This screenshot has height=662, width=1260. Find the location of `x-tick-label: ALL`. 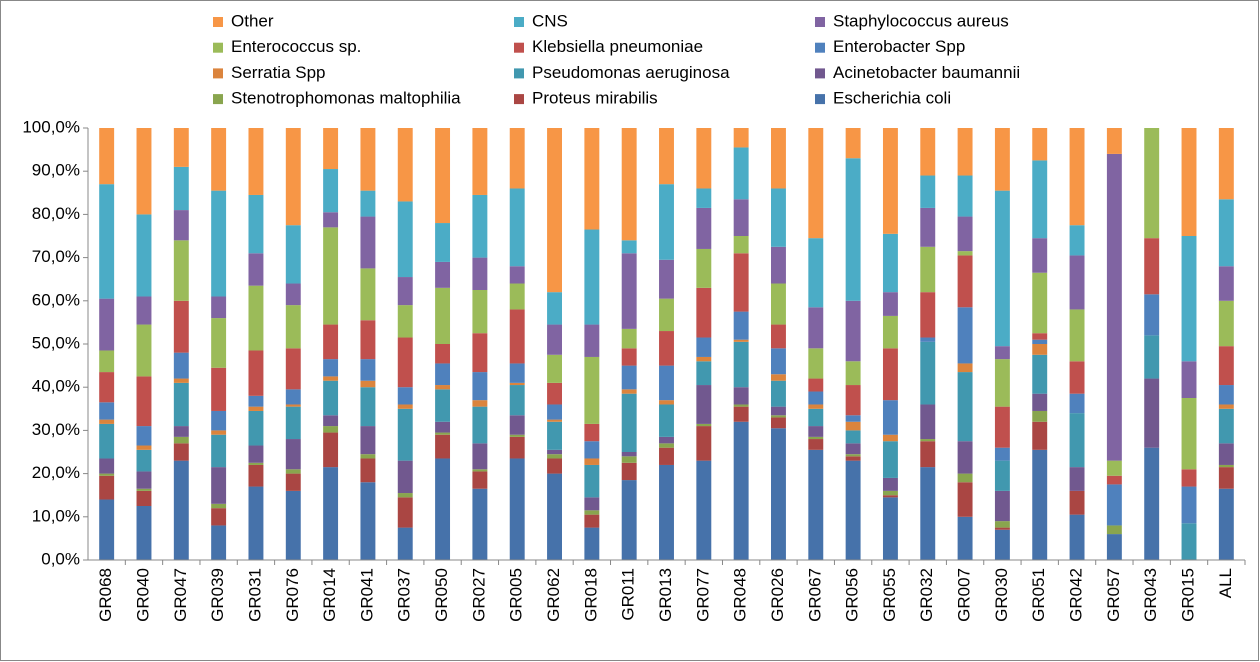

x-tick-label: ALL is located at coordinates (1225, 583).